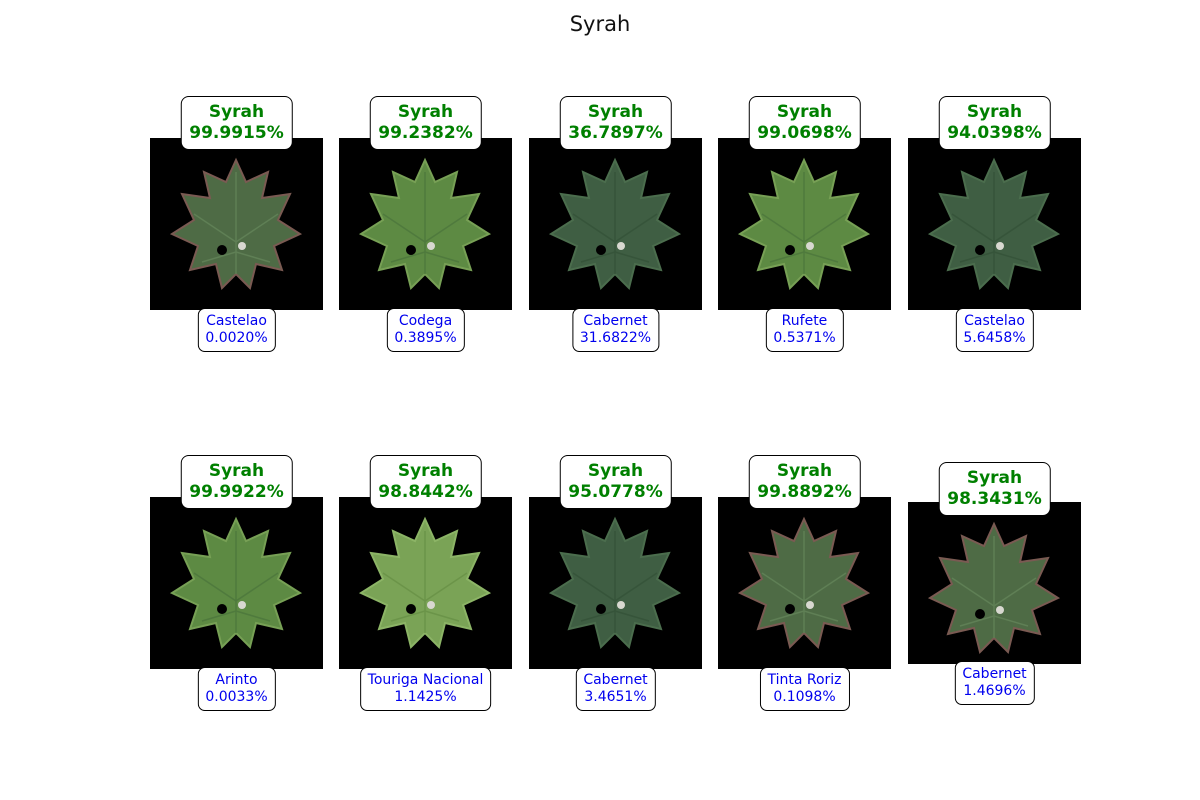 The image size is (1200, 800). What do you see at coordinates (804, 330) in the screenshot?
I see `second-label-box: Rufete 0.5371%` at bounding box center [804, 330].